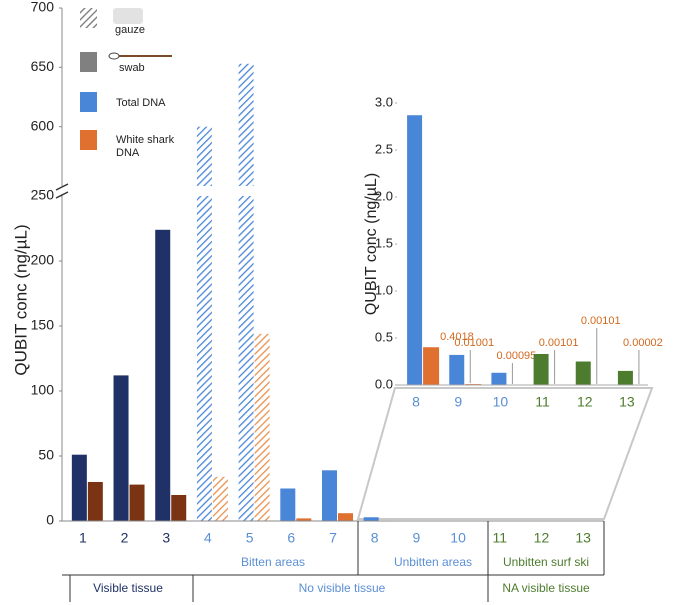 This screenshot has width=680, height=605. Describe the element at coordinates (384, 101) in the screenshot. I see `inset-y-tick-label: 3.0` at that location.